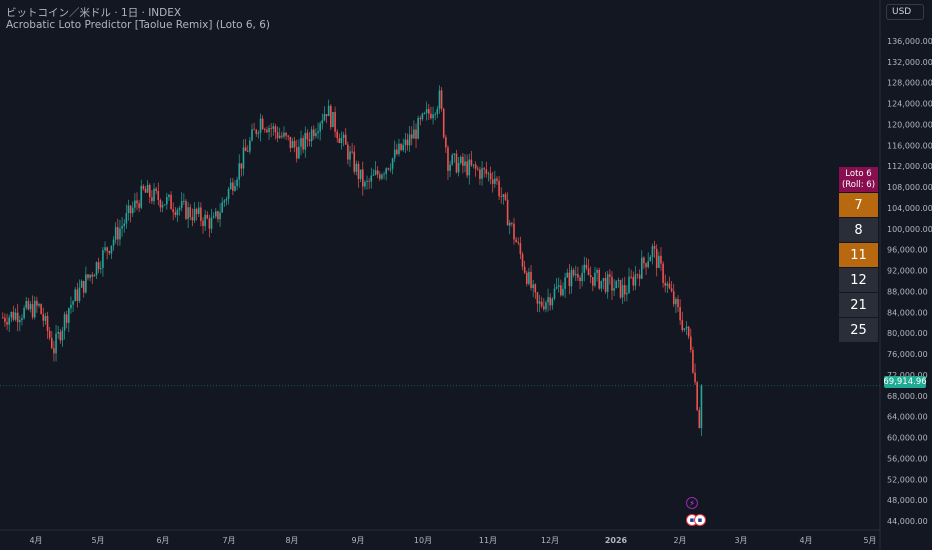 The image size is (932, 550). I want to click on x-tick-label: 8月, so click(291, 540).